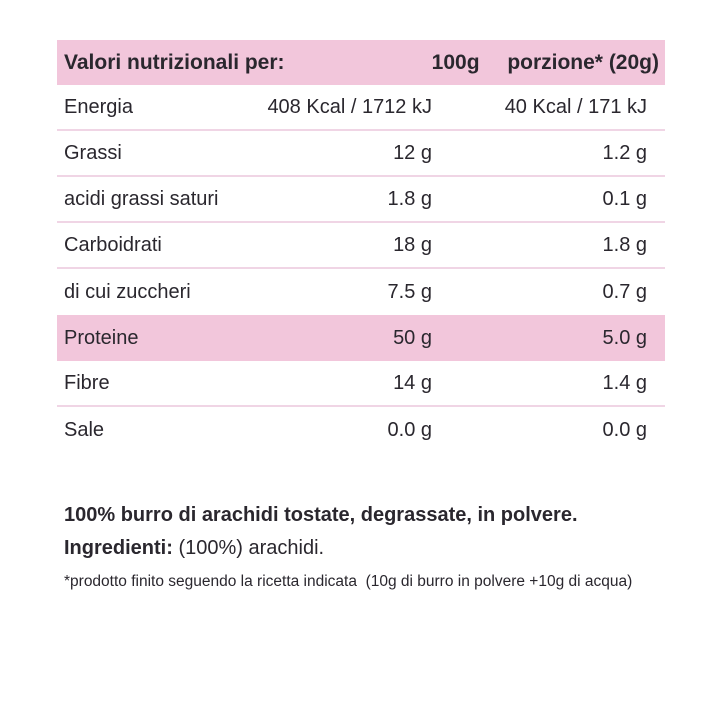 This screenshot has width=720, height=720. What do you see at coordinates (101, 337) in the screenshot?
I see `row-label: Proteine` at bounding box center [101, 337].